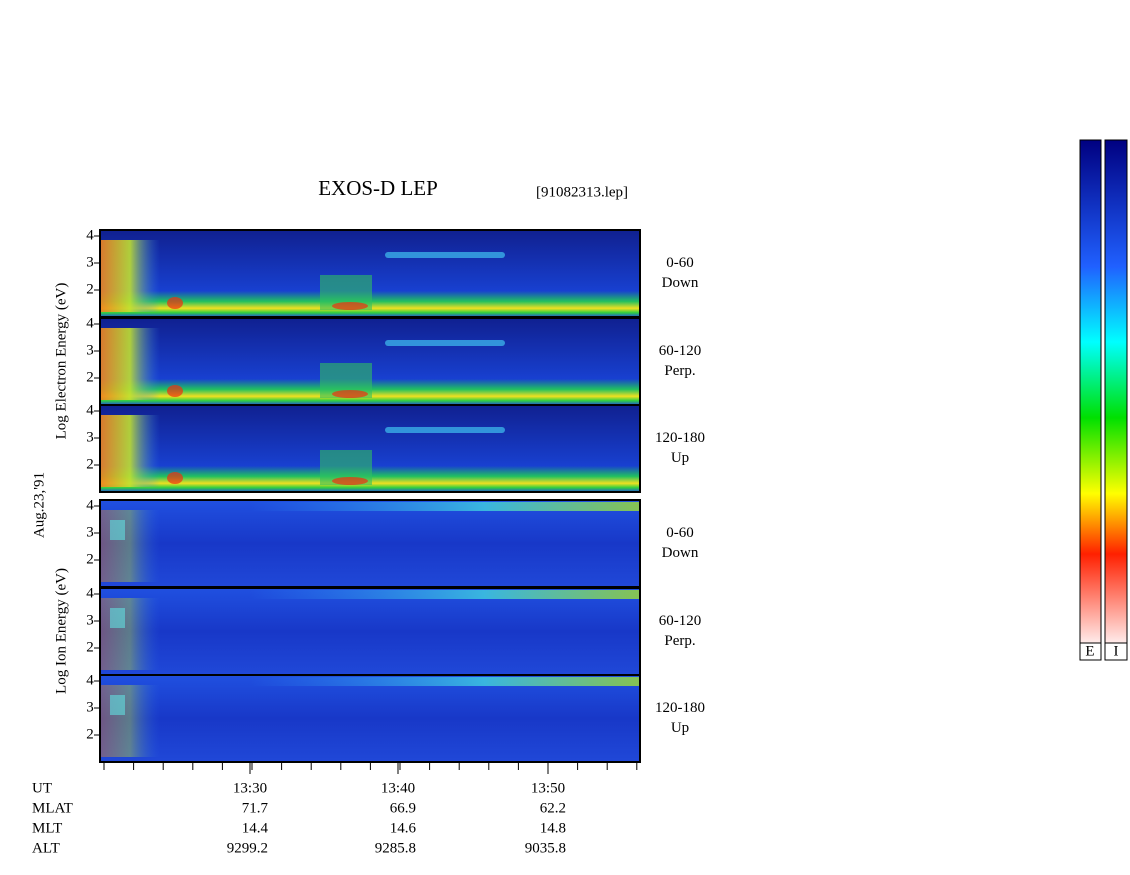 The height and width of the screenshot is (875, 1130). What do you see at coordinates (403, 808) in the screenshot?
I see `orbit-value: 66.9` at bounding box center [403, 808].